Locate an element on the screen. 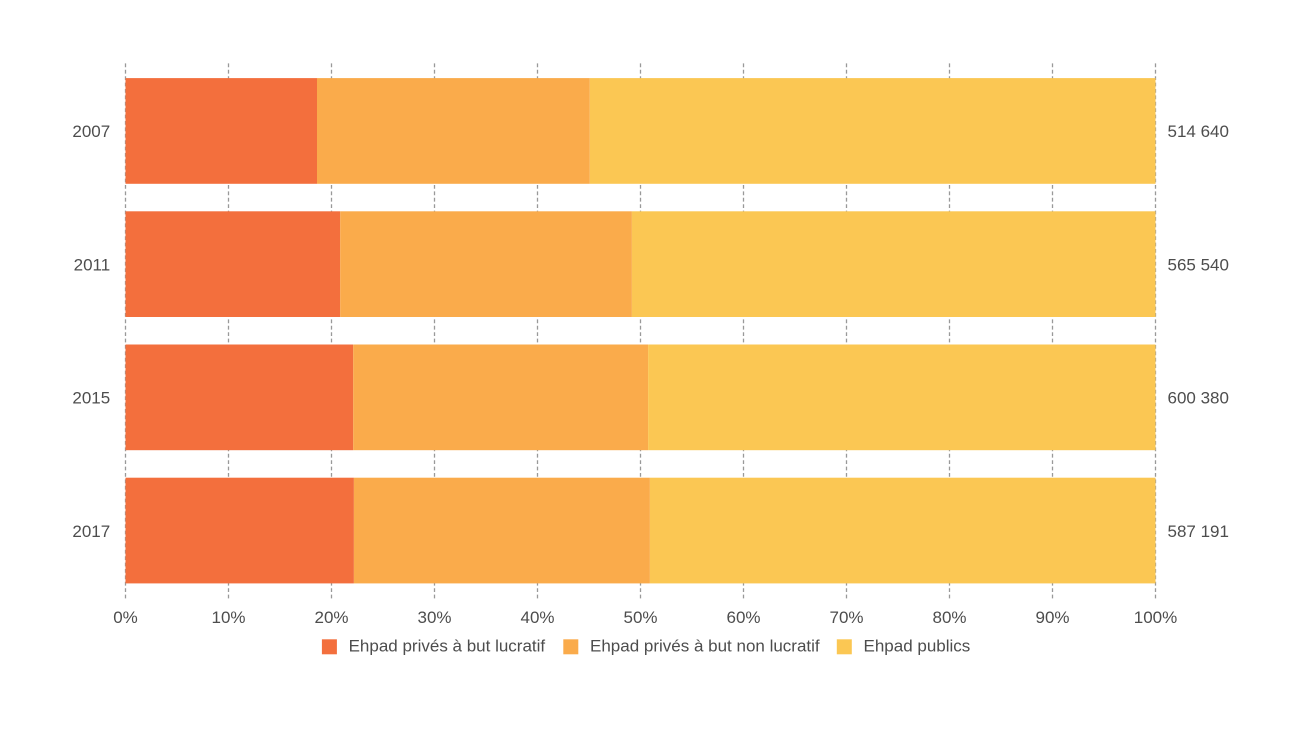 The image size is (1300, 731). svg-text: 2007 is located at coordinates (91, 131).